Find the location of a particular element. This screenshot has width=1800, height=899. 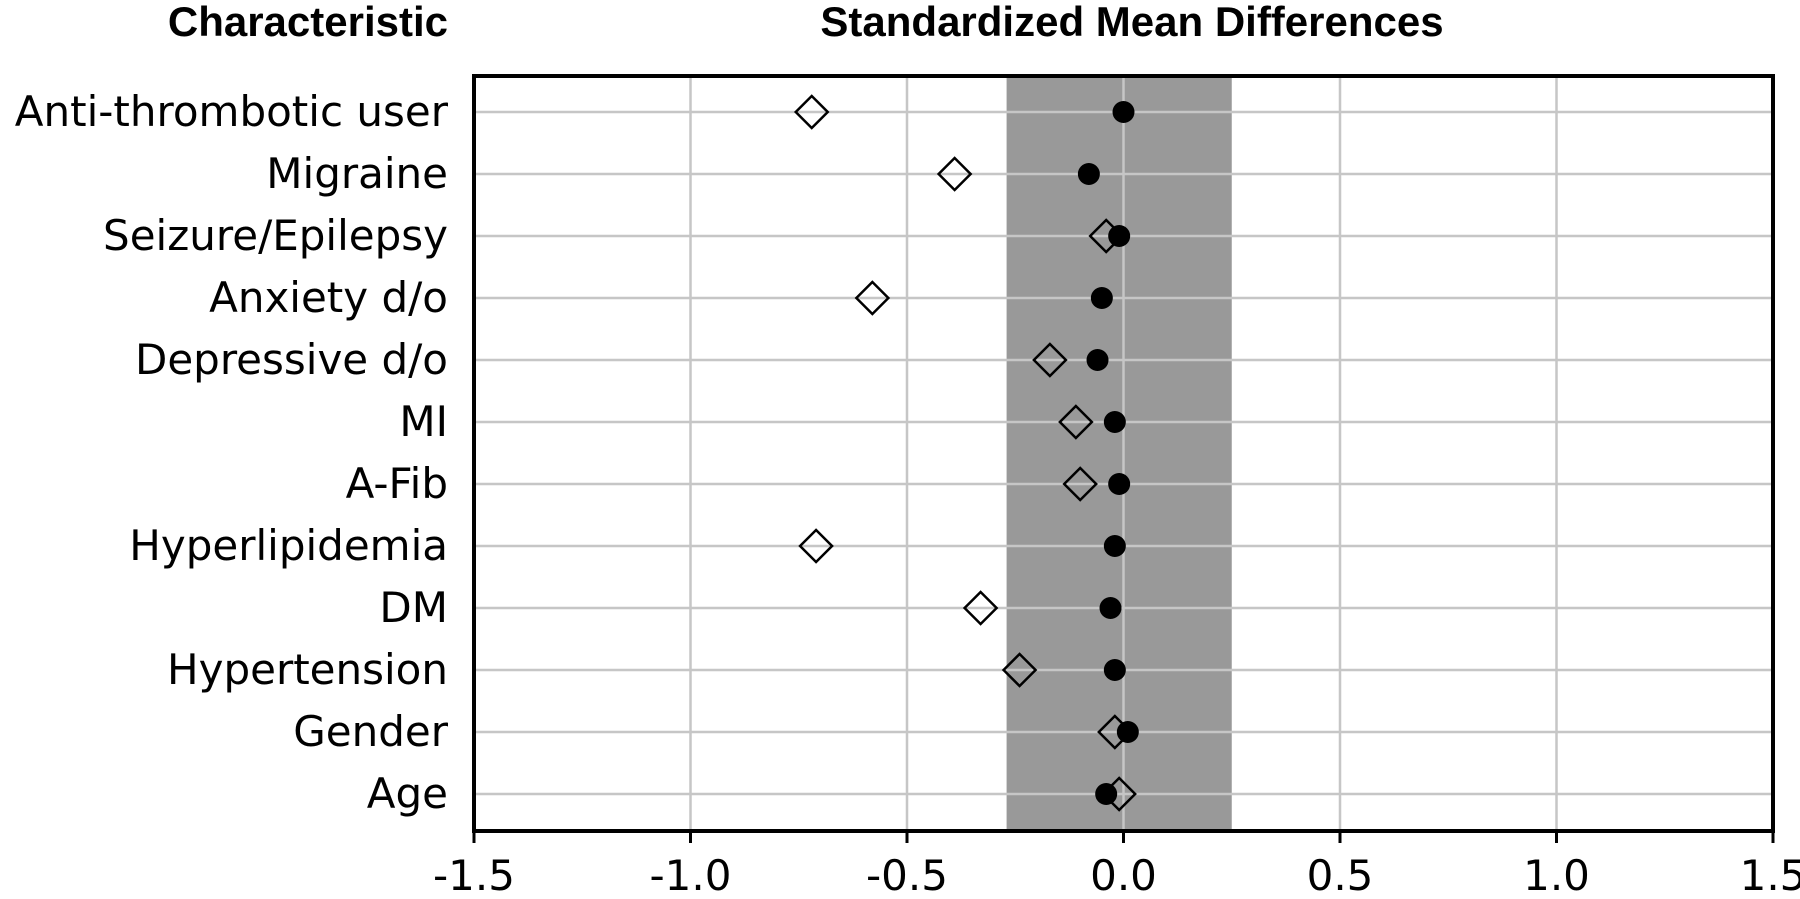

row-label: Anti-thrombotic user is located at coordinates (232, 111).